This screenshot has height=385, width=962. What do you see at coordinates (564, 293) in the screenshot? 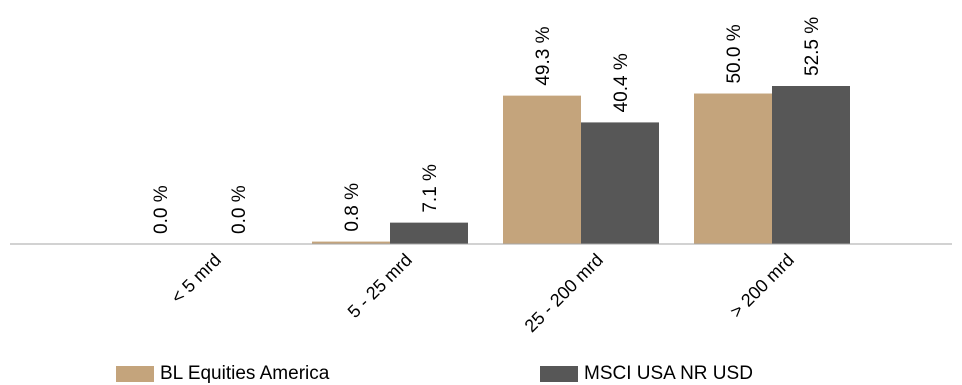
I see `x-tick-label-25-200-mrd: 25 - 200 mrd` at bounding box center [564, 293].